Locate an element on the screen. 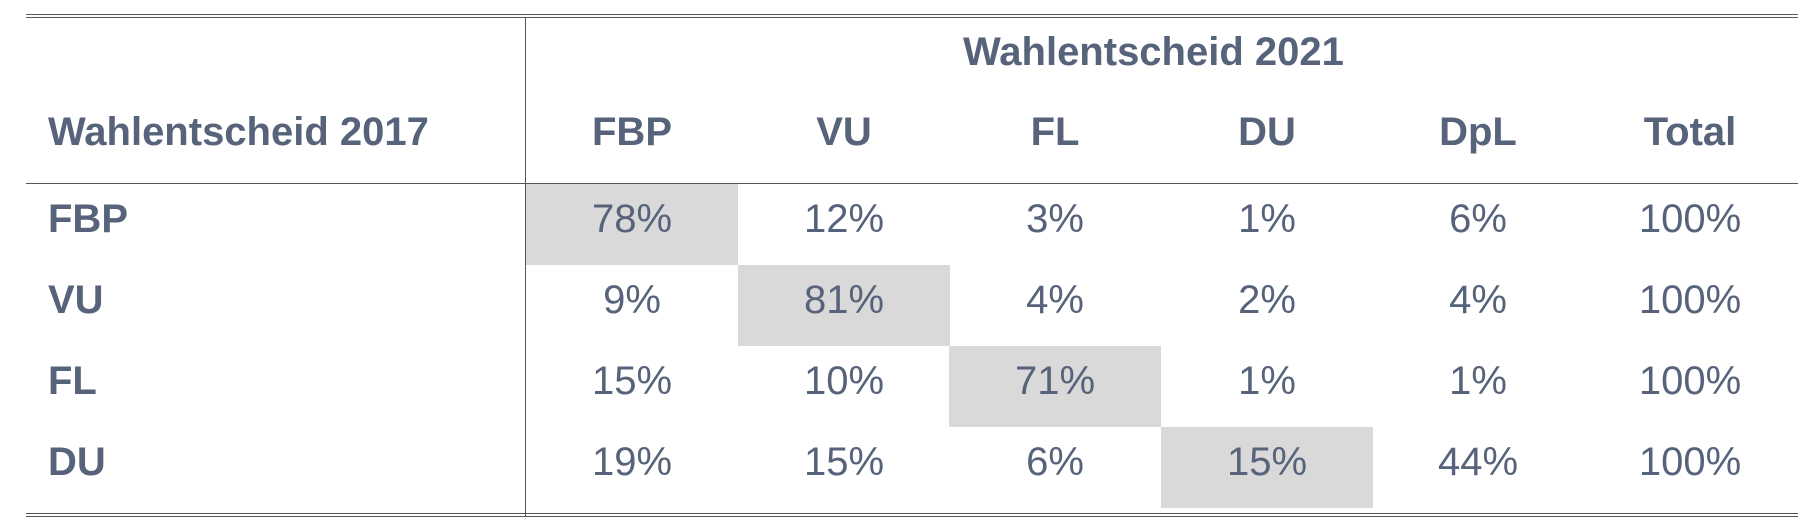 The height and width of the screenshot is (524, 1811). column-header-dpl: DpL is located at coordinates (1478, 132).